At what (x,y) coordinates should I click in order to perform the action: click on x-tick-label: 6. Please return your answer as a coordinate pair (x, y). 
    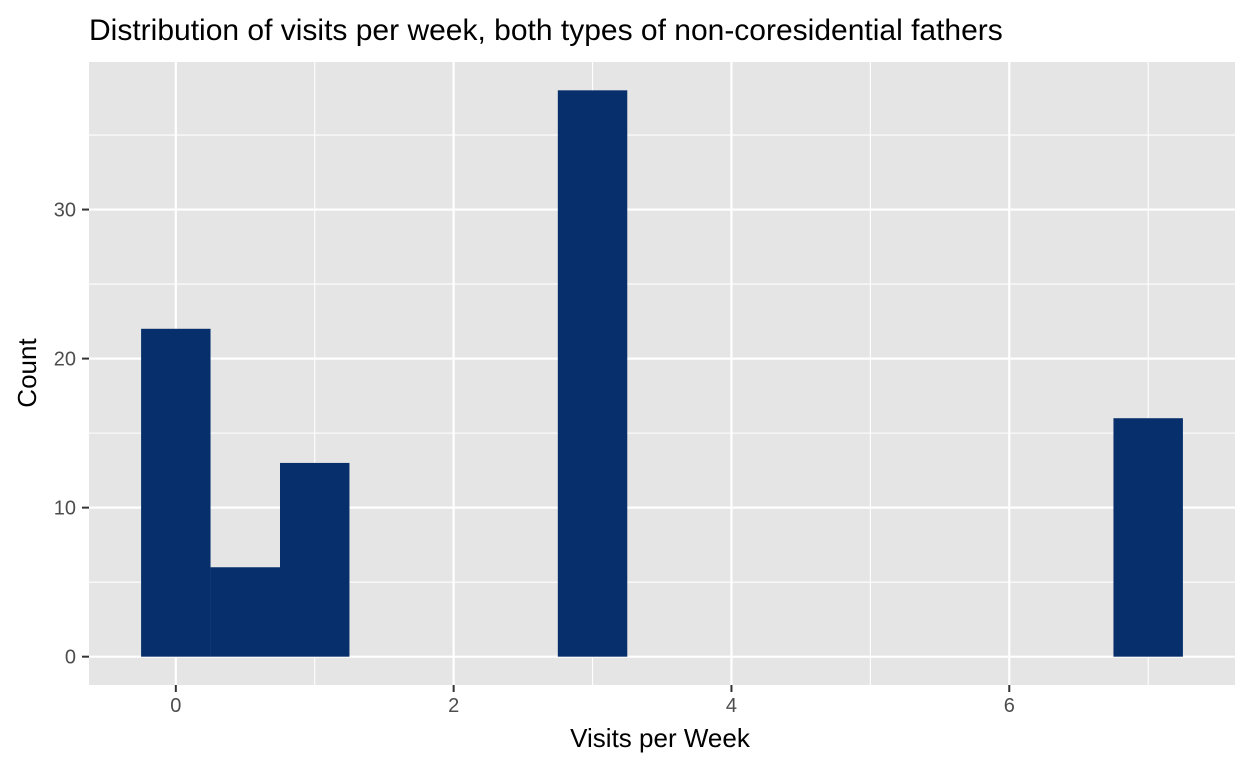
    Looking at the image, I should click on (1009, 706).